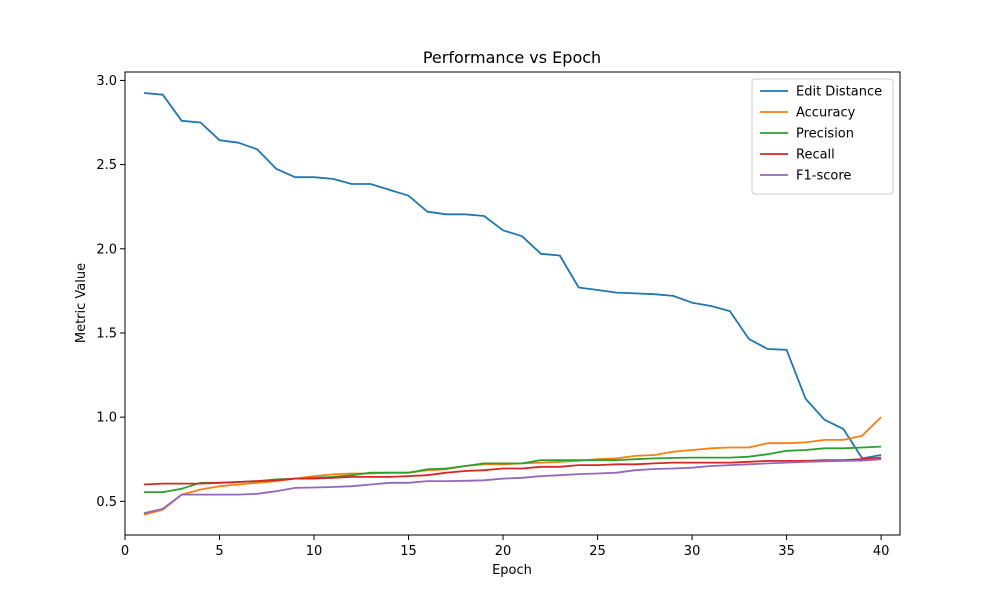 This screenshot has height=600, width=1000. What do you see at coordinates (503, 551) in the screenshot?
I see `x-tick-label: 20` at bounding box center [503, 551].